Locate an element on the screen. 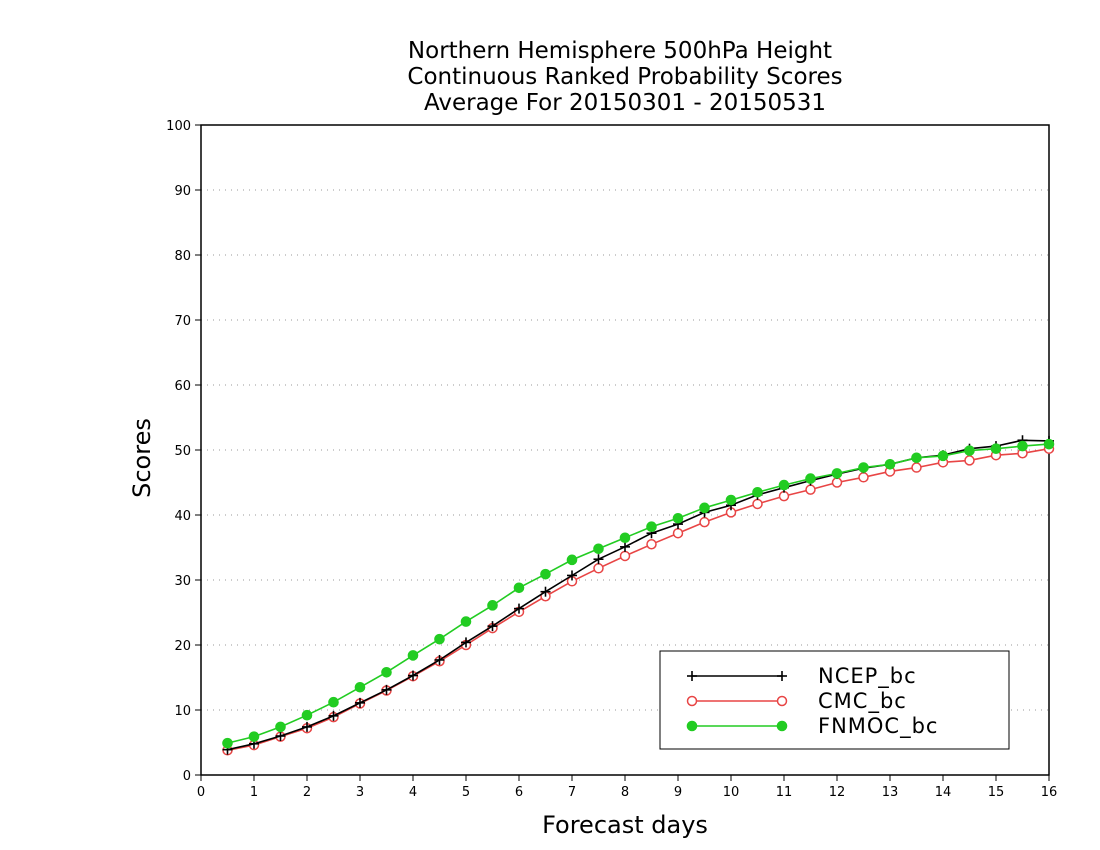  x-tick-label: 13 is located at coordinates (890, 792).